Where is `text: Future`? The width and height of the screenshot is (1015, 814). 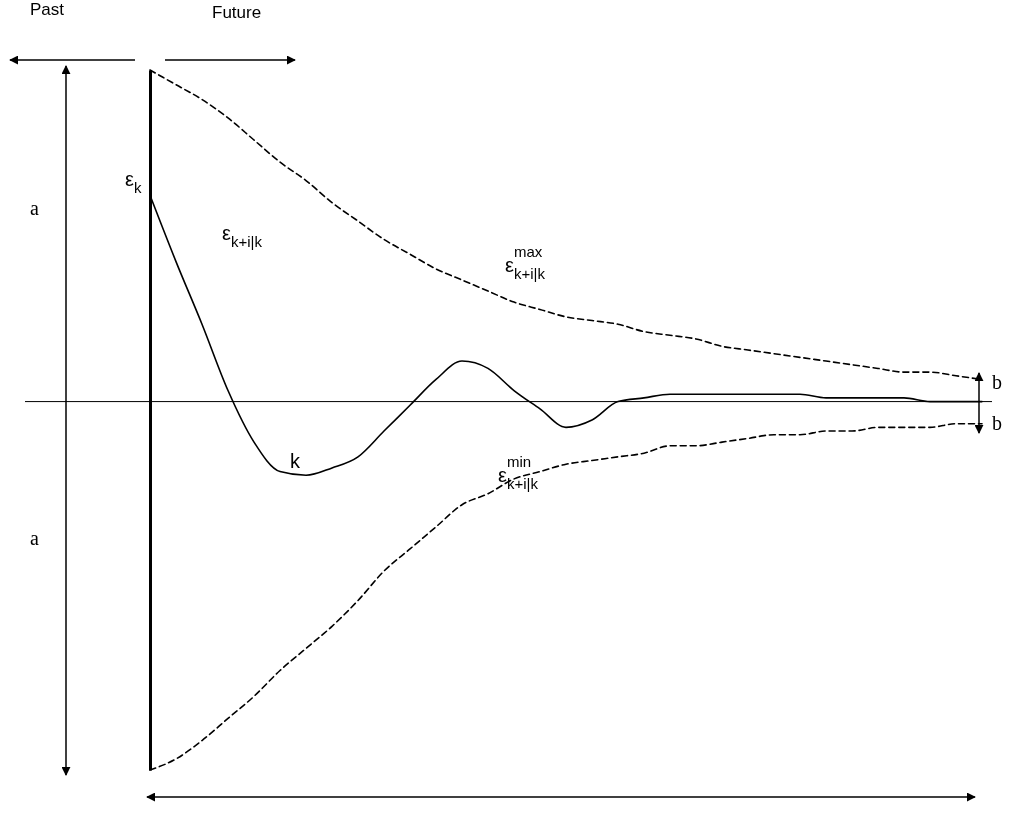 text: Future is located at coordinates (237, 12).